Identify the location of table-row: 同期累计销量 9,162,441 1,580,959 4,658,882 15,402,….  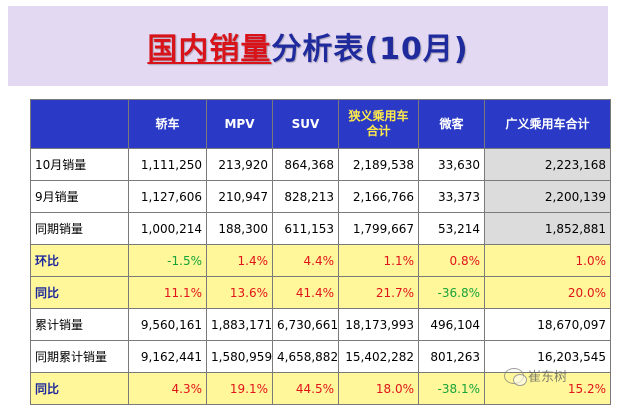
(320, 356).